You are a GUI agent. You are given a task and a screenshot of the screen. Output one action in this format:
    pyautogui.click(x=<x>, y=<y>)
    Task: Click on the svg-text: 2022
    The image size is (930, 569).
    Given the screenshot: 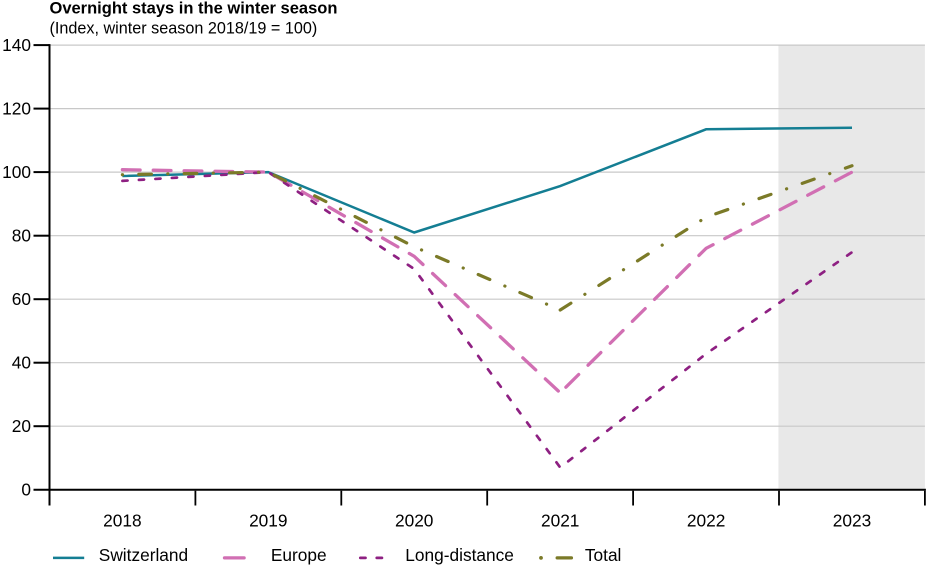 What is the action you would take?
    pyautogui.click(x=706, y=520)
    